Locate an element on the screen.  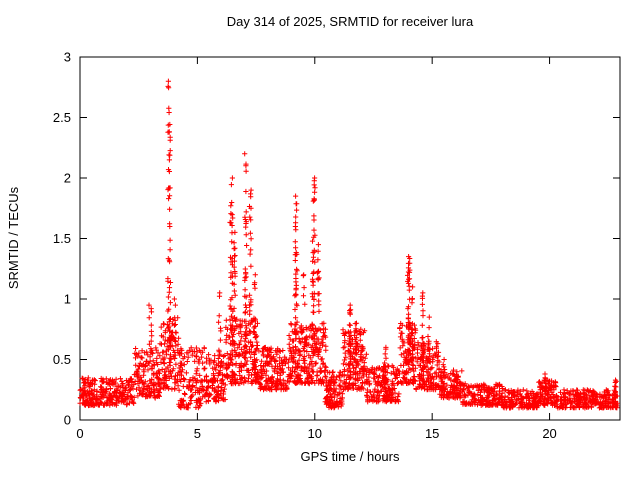
y-tick-label: 2 is located at coordinates (67, 178).